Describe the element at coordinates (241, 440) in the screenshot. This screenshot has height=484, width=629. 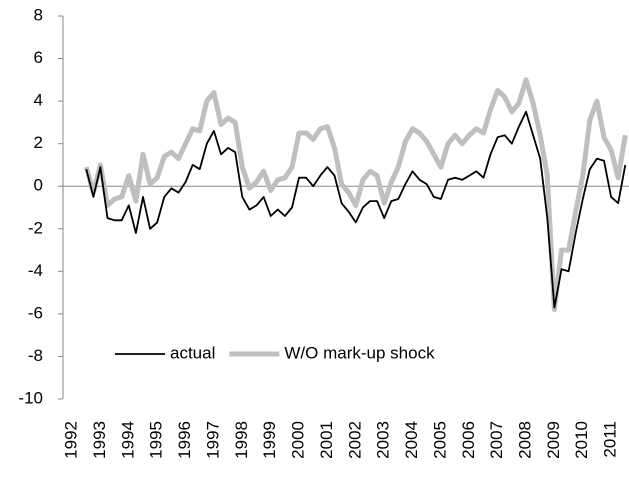
I see `x-tick-label: 1998` at that location.